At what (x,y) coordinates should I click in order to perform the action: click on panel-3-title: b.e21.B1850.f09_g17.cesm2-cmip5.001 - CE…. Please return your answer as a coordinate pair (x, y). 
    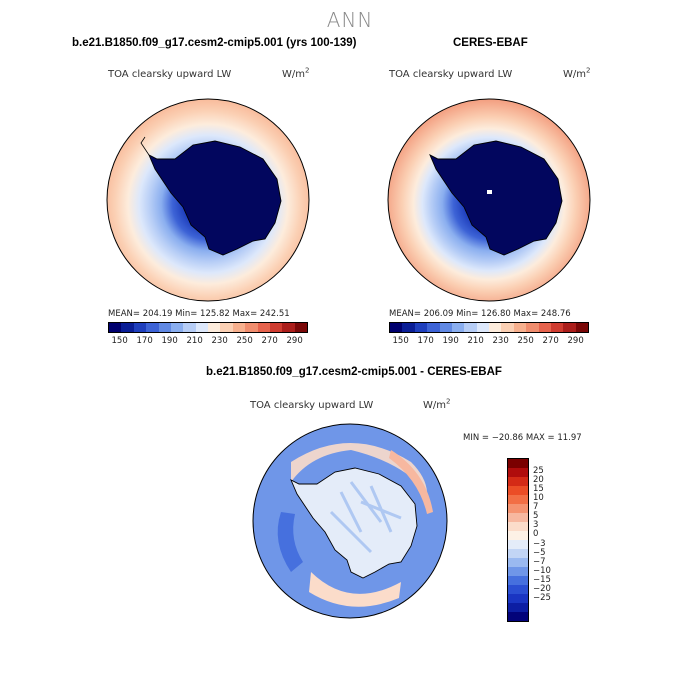
    Looking at the image, I should click on (354, 372).